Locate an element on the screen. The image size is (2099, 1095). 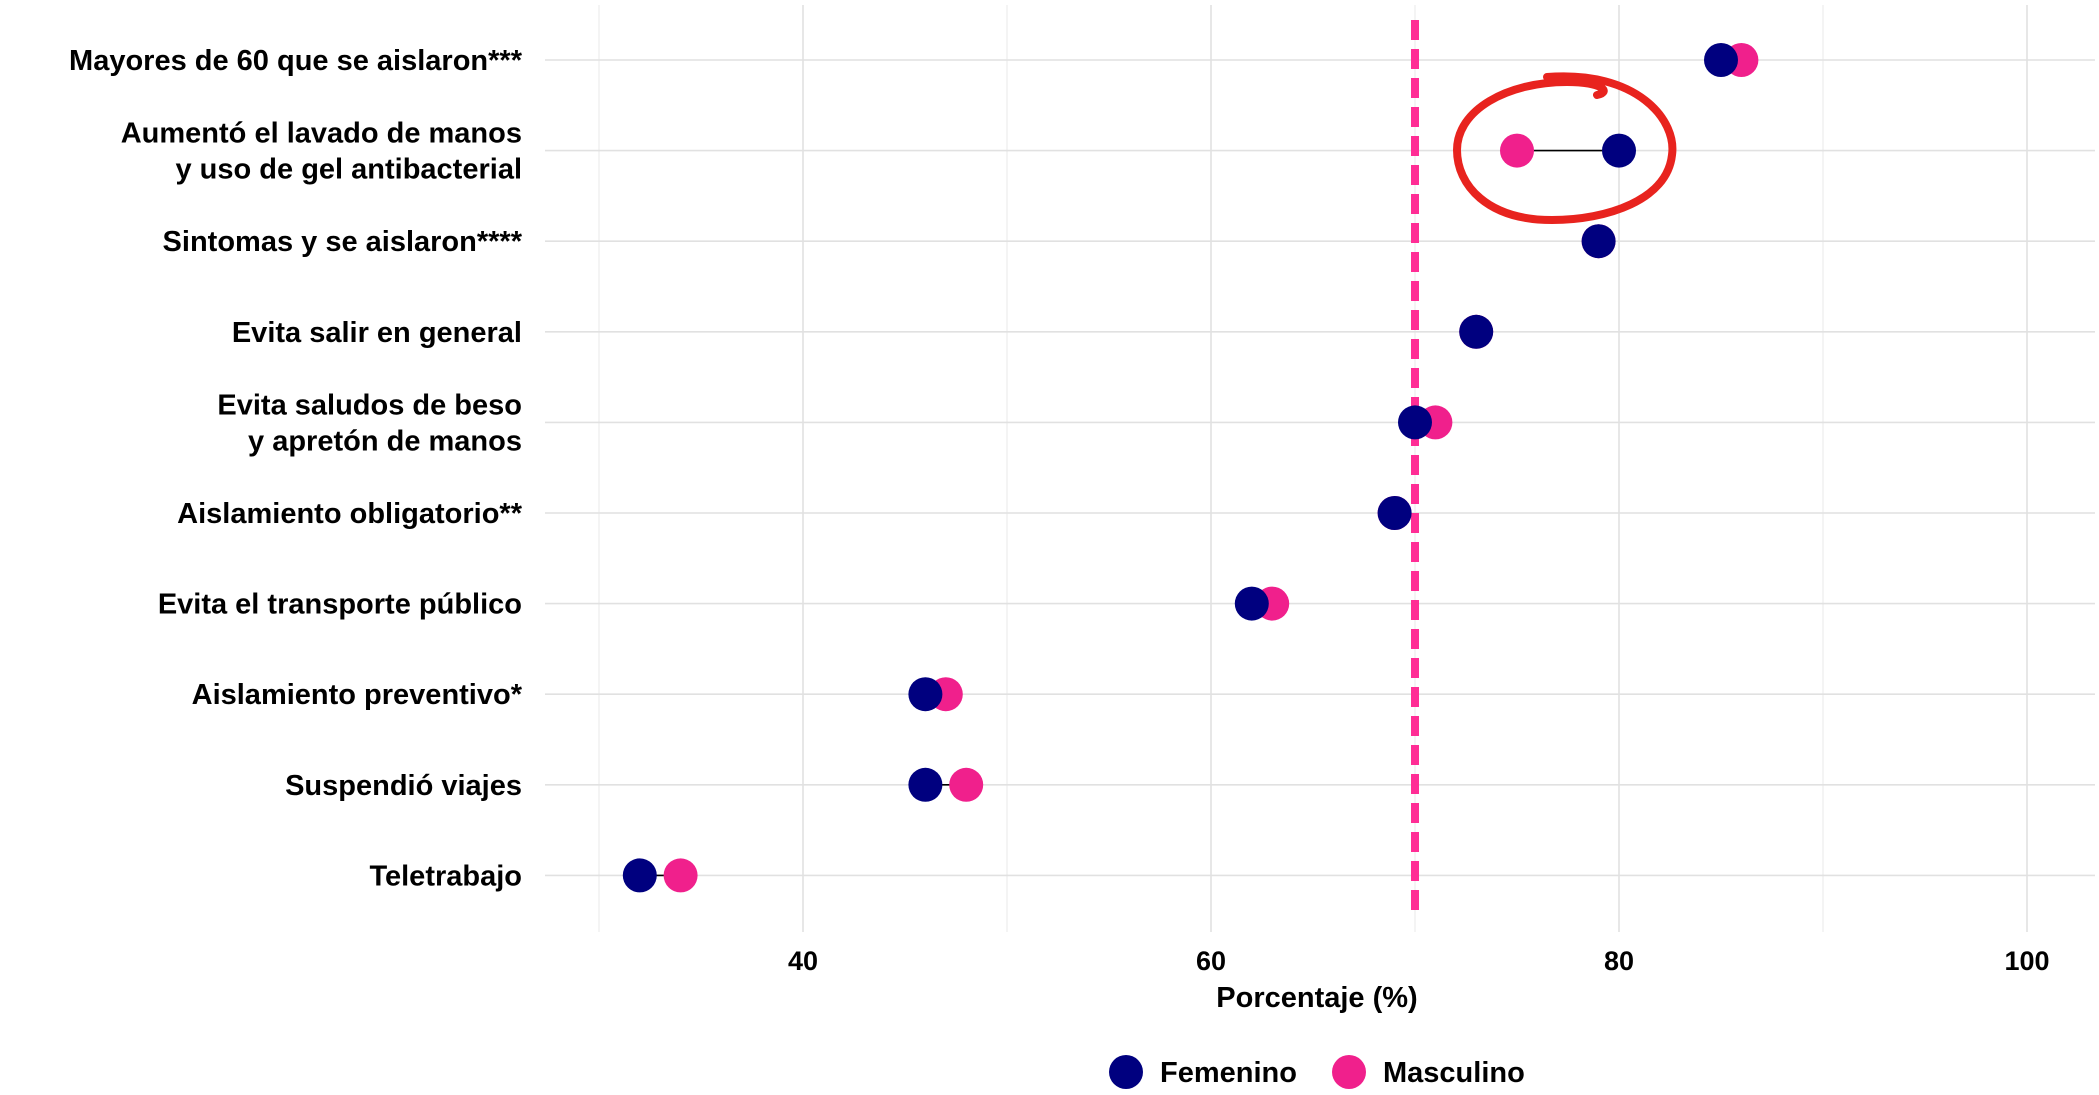
category-label: Evita saludos de beso y apretón de manos is located at coordinates (369, 423).